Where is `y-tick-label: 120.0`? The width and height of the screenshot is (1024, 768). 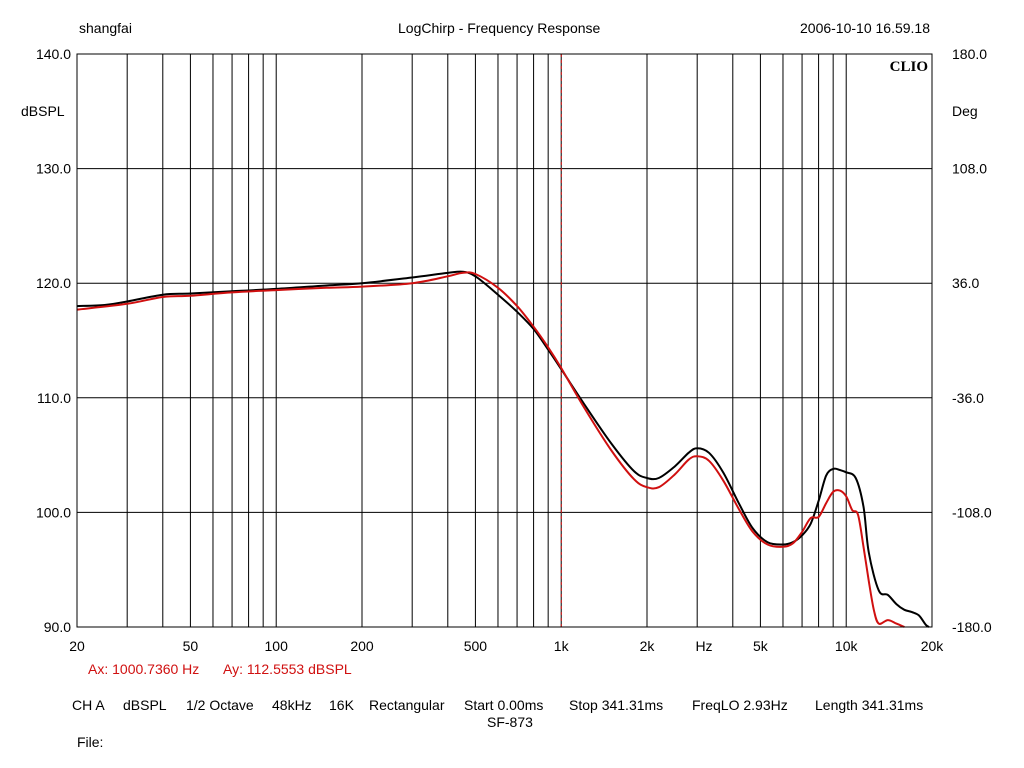 y-tick-label: 120.0 is located at coordinates (53, 283).